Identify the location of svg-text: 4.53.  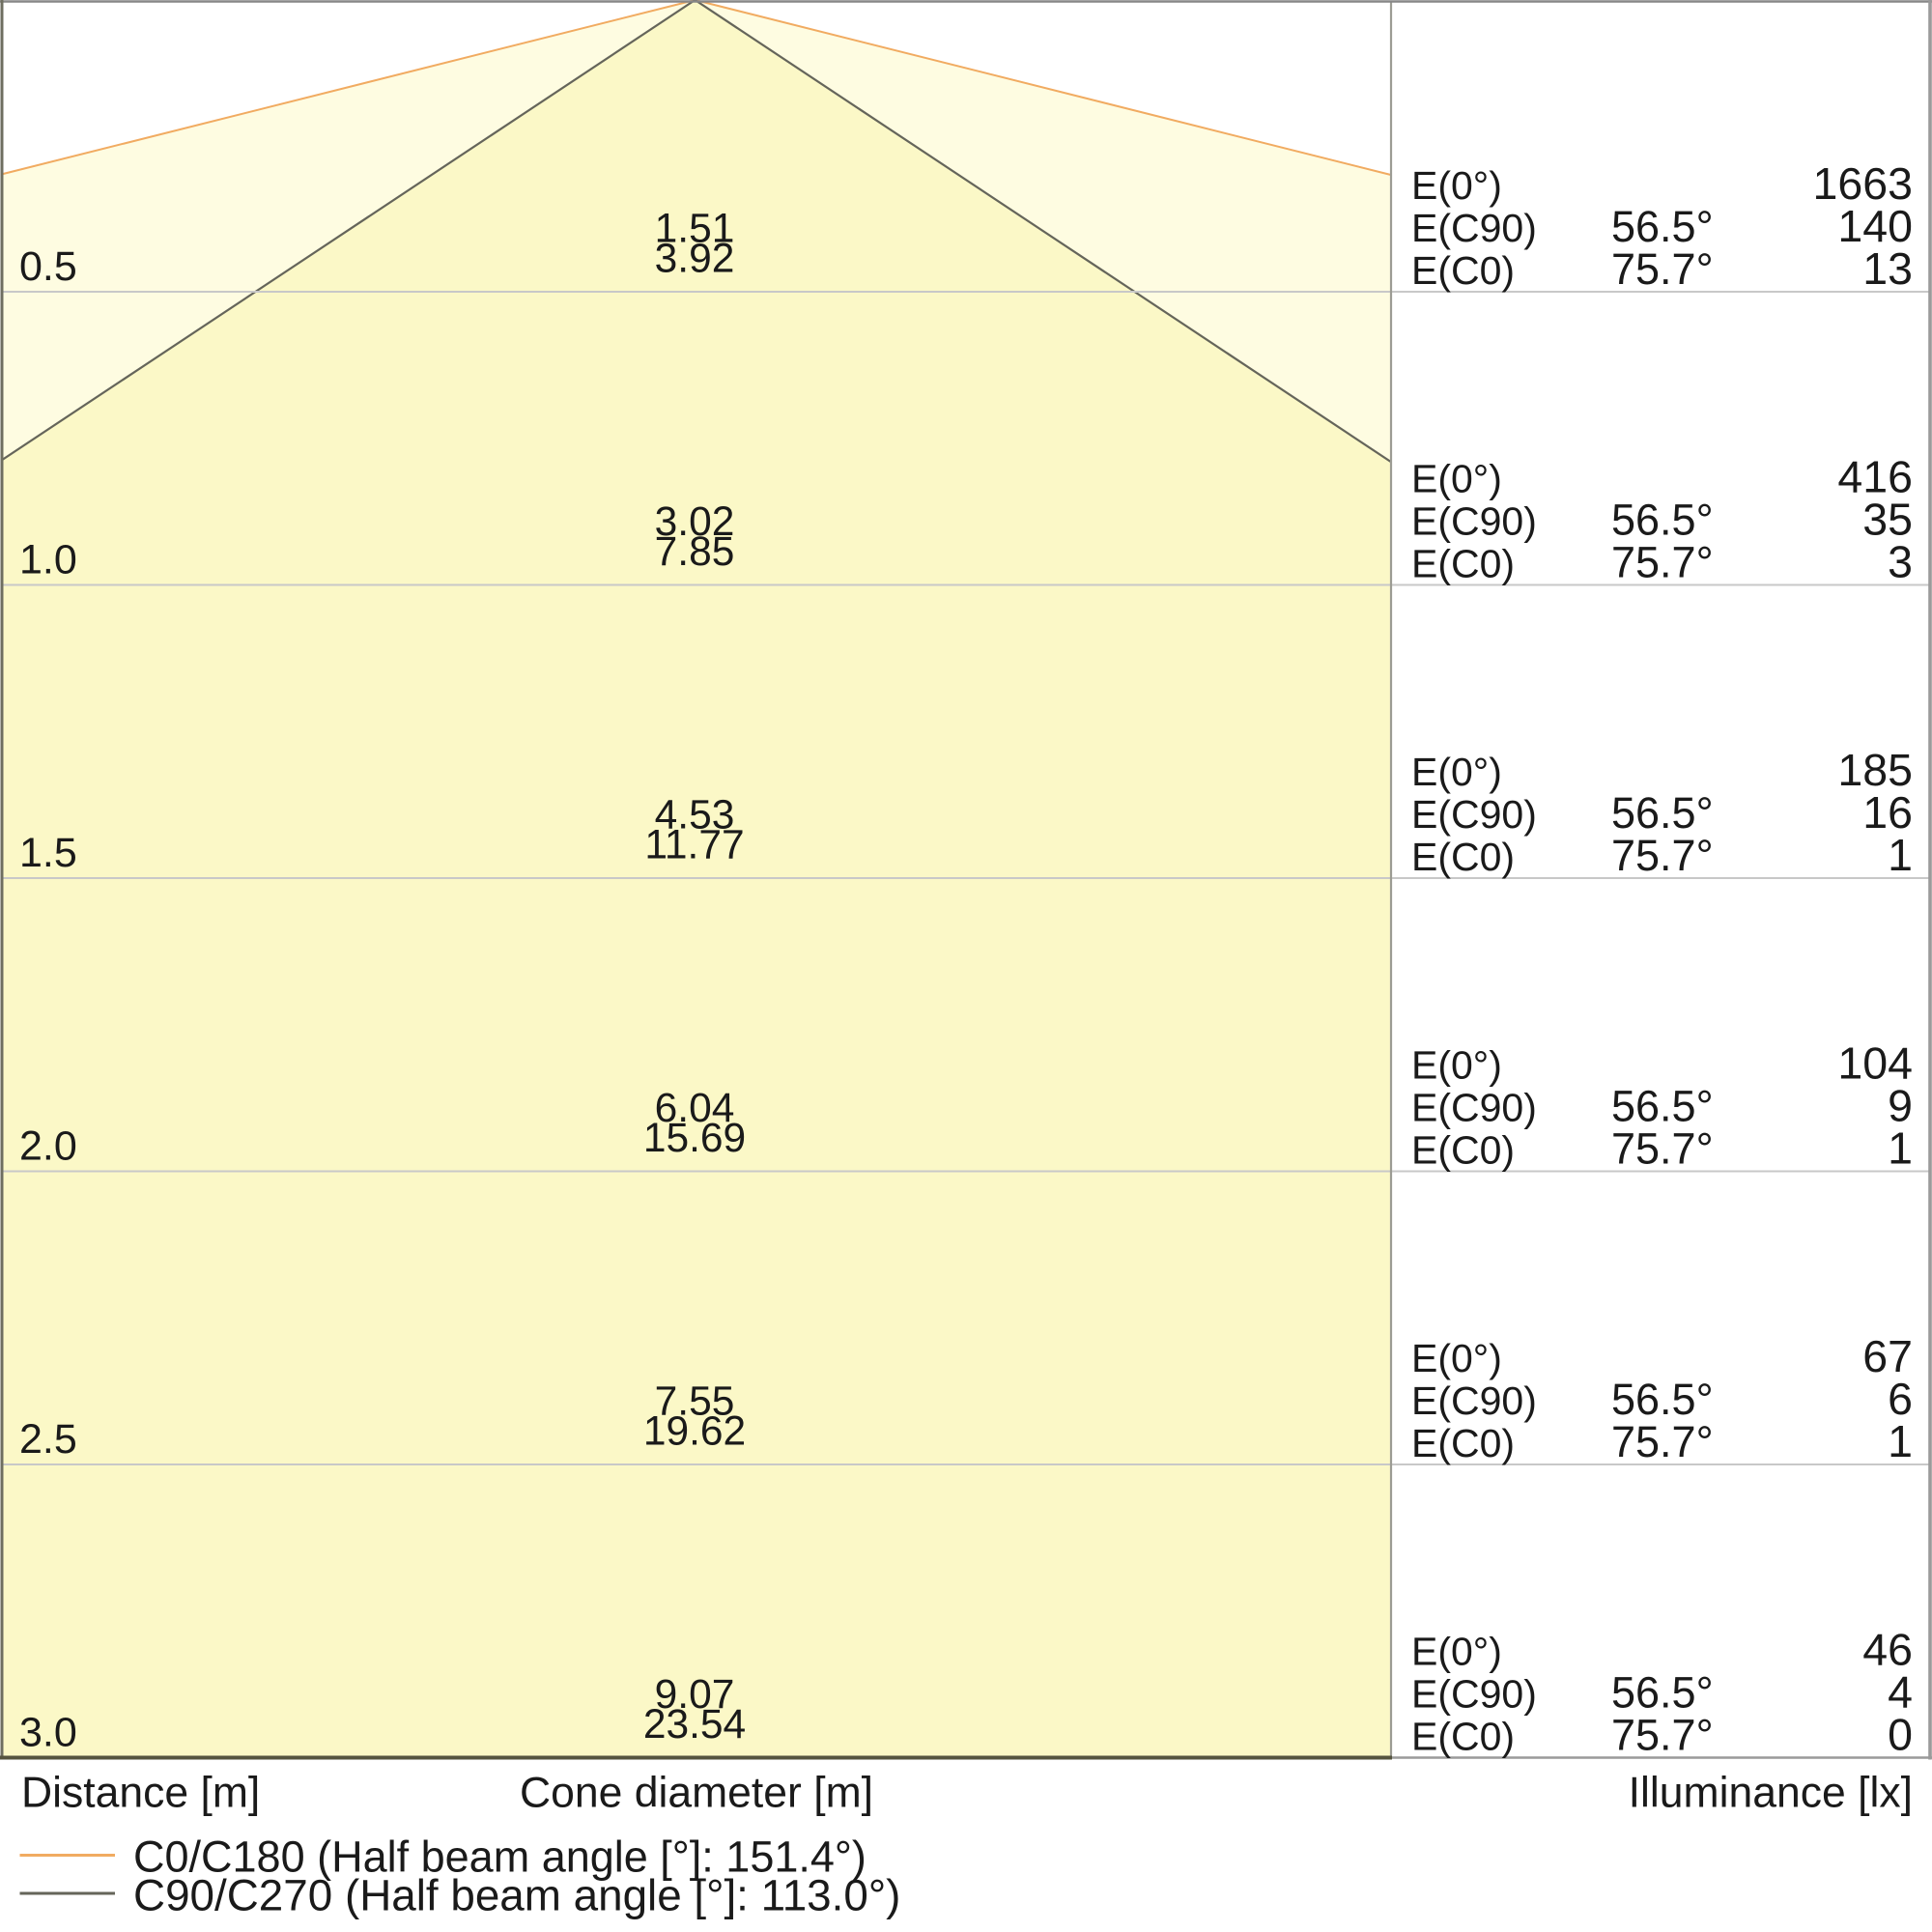
(695, 815).